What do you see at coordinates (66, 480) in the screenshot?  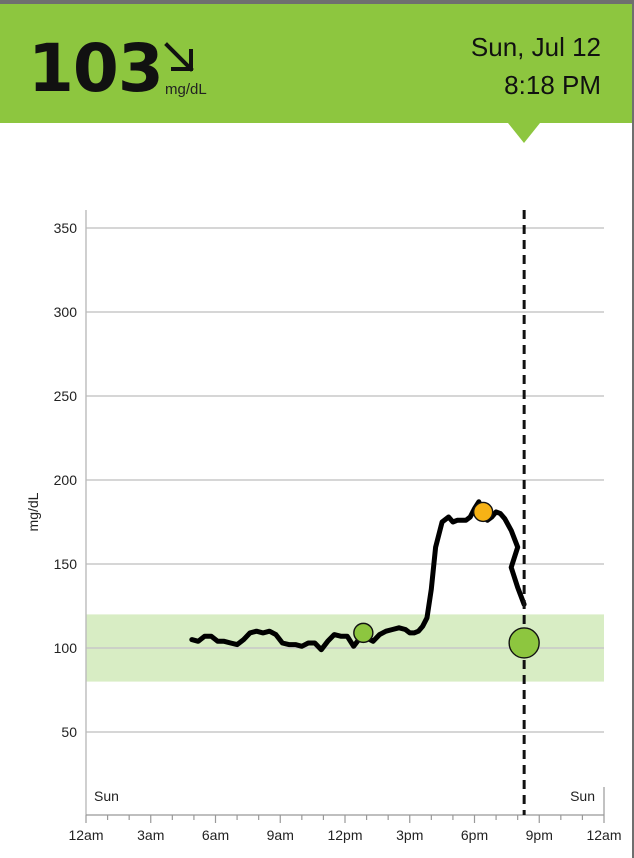 I see `y-tick-label: 200` at bounding box center [66, 480].